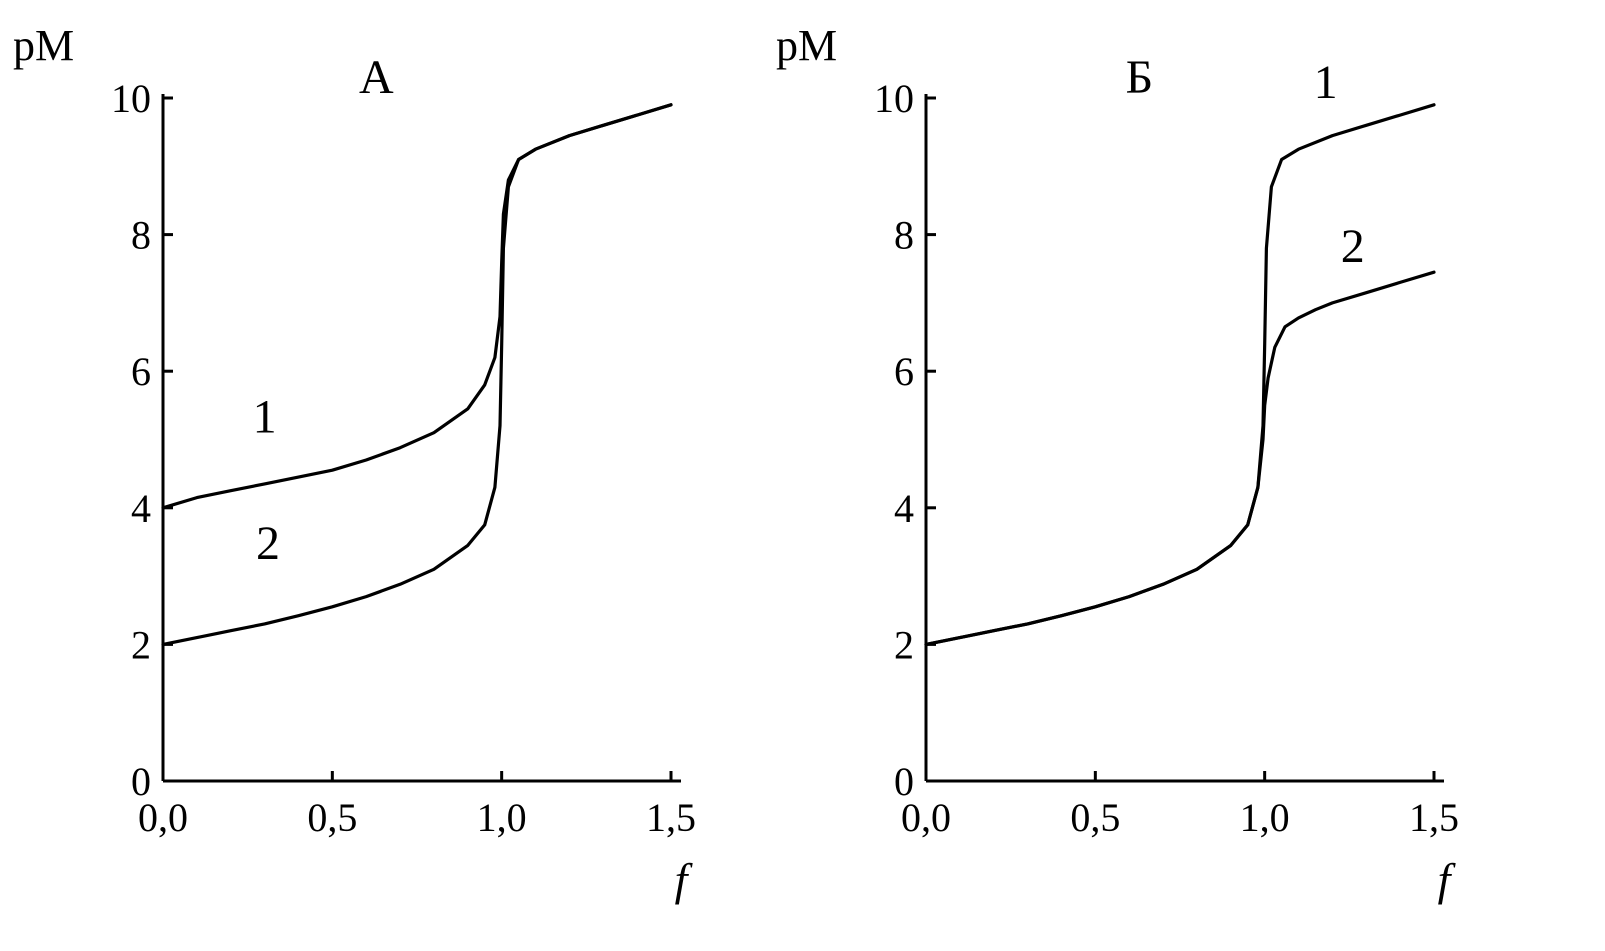 The width and height of the screenshot is (1605, 951). Describe the element at coordinates (1447, 879) in the screenshot. I see `chart-b-x-axis-label: f` at that location.